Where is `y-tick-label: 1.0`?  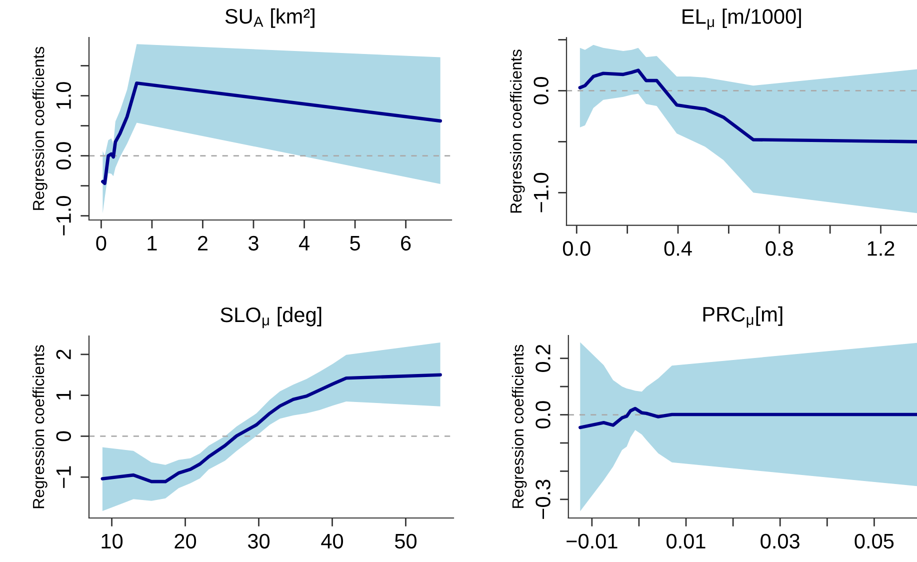 y-tick-label: 1.0 is located at coordinates (63, 95).